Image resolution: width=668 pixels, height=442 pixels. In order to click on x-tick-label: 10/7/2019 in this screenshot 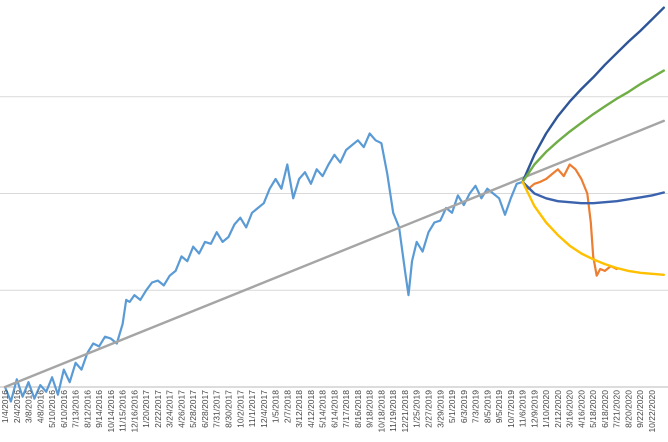, I will do `click(511, 409)`.